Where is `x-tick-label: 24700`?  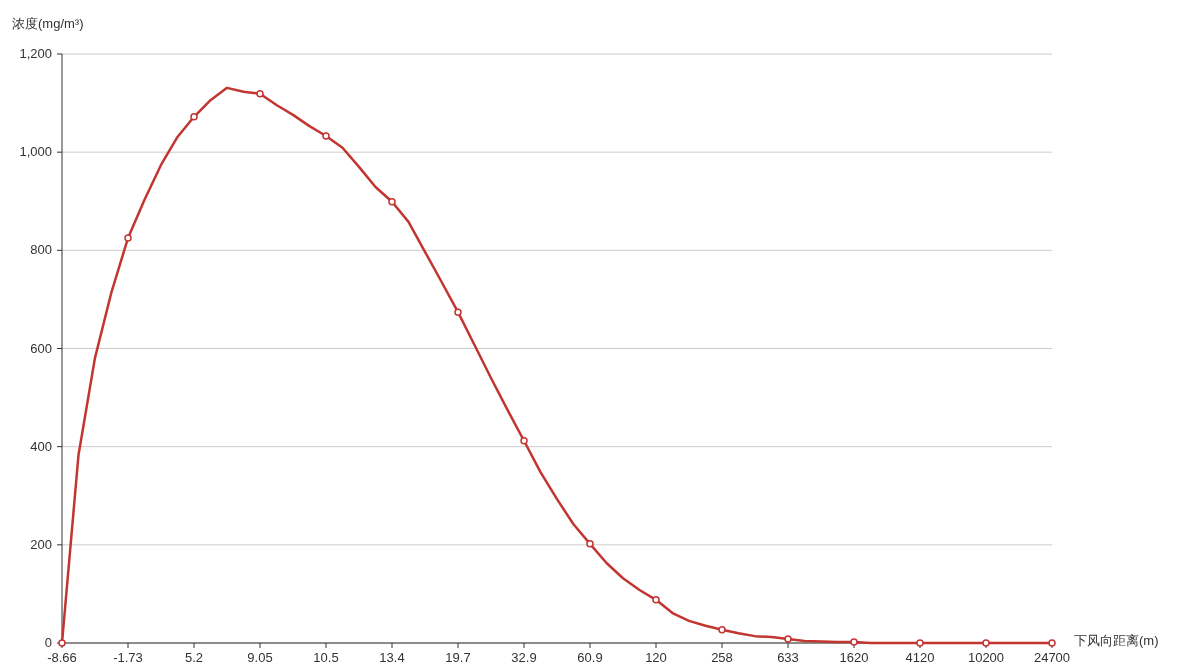
x-tick-label: 24700 is located at coordinates (1052, 657).